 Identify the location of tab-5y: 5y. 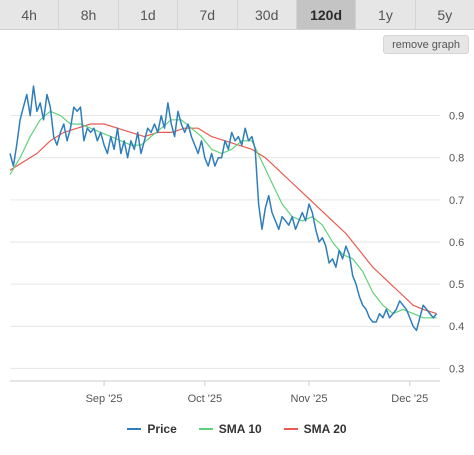
(445, 14).